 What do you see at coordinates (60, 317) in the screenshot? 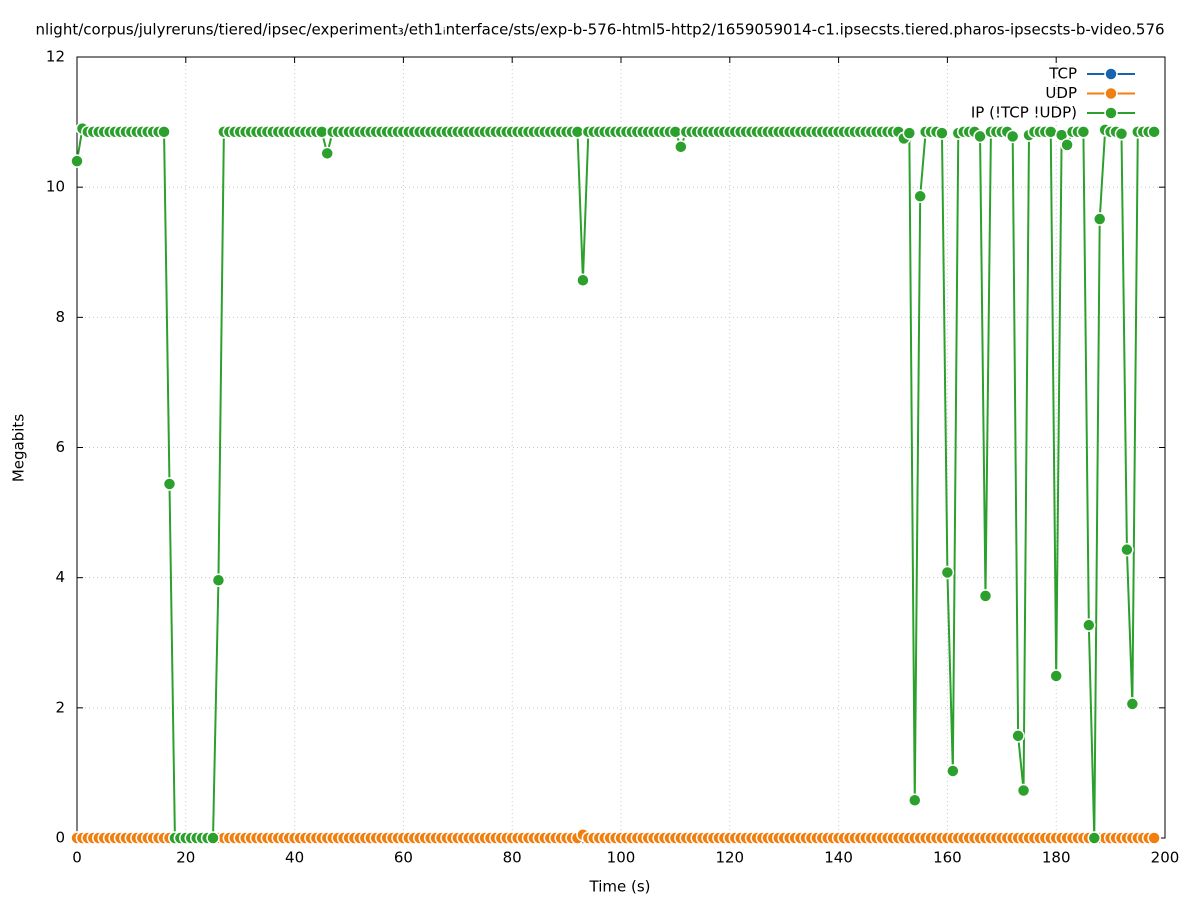
I see `y-tick-label: 8` at bounding box center [60, 317].